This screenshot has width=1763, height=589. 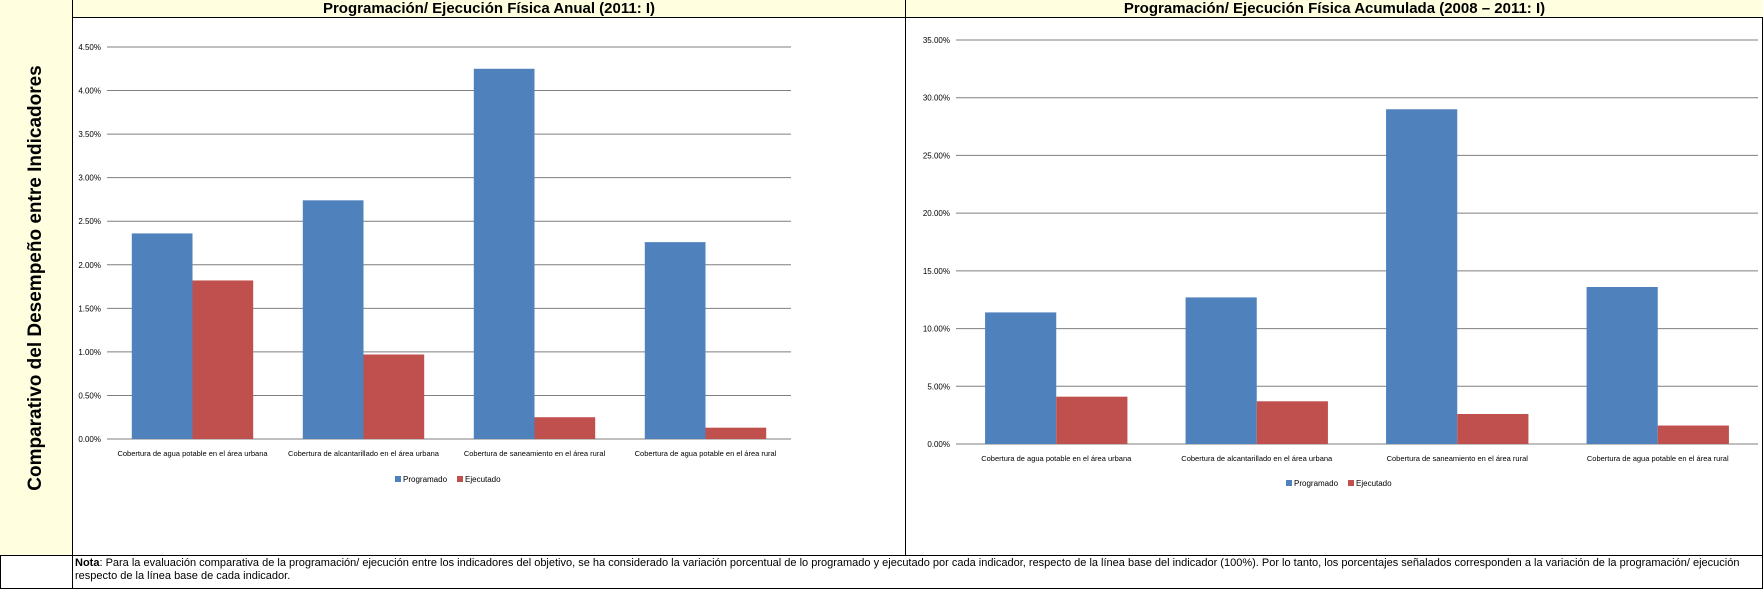 What do you see at coordinates (89, 352) in the screenshot?
I see `y-tick-label: 1.00%` at bounding box center [89, 352].